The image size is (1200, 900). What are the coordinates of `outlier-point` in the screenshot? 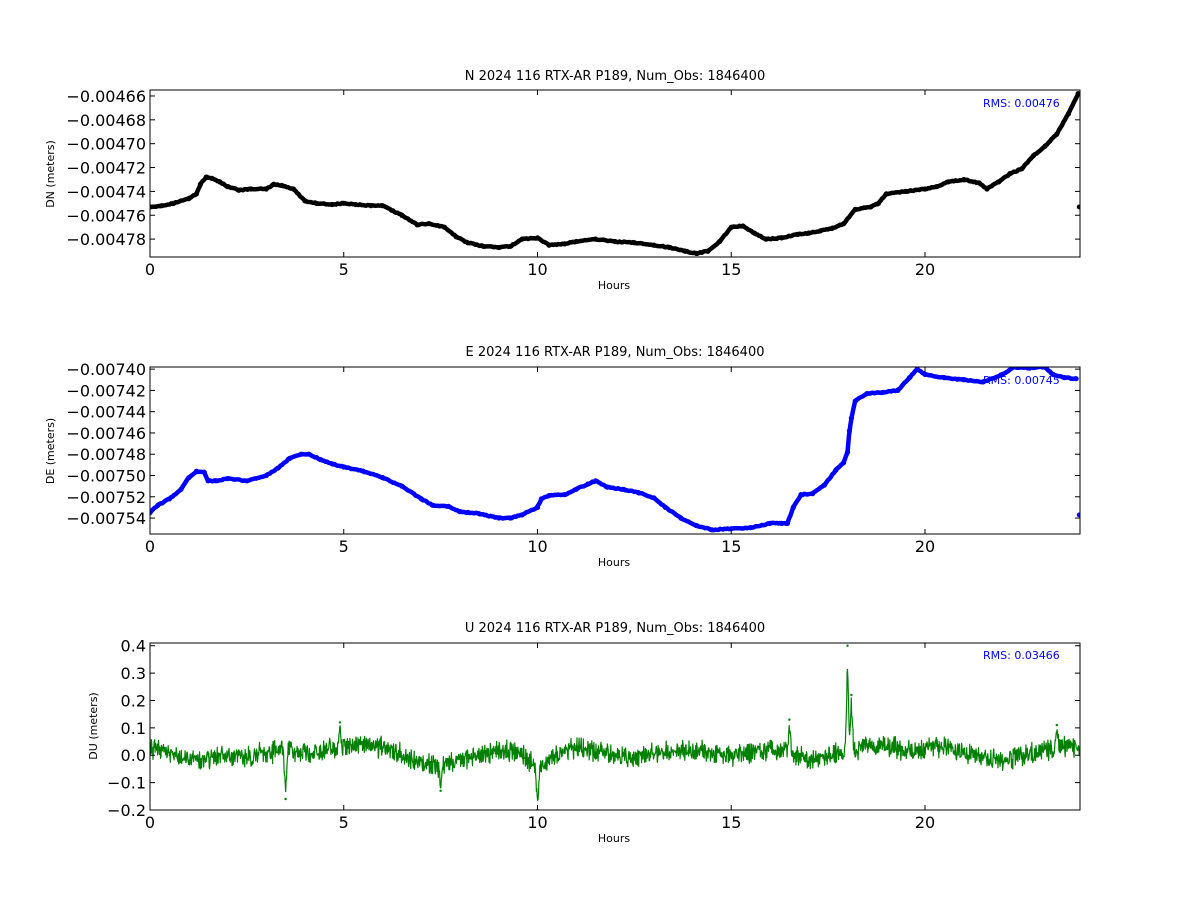 It's located at (1078, 207).